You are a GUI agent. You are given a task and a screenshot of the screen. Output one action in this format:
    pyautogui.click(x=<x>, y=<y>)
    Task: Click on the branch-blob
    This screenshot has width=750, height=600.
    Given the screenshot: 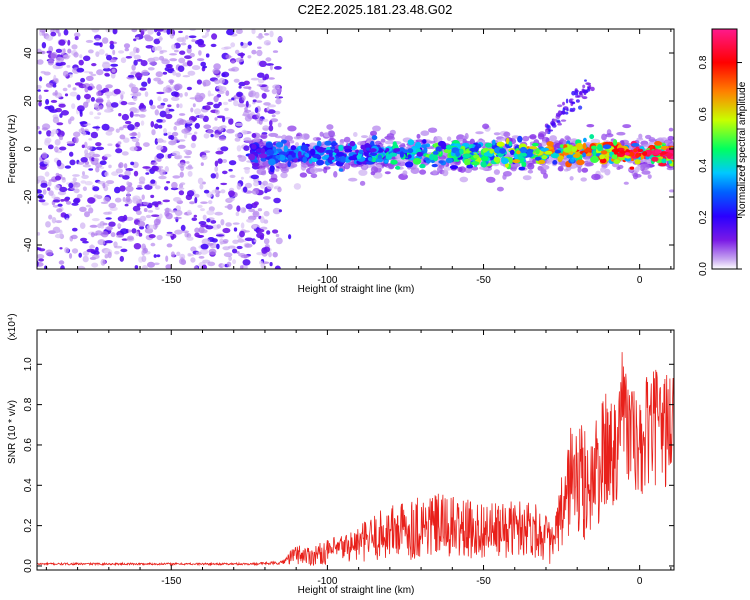 What is the action you would take?
    pyautogui.click(x=581, y=93)
    